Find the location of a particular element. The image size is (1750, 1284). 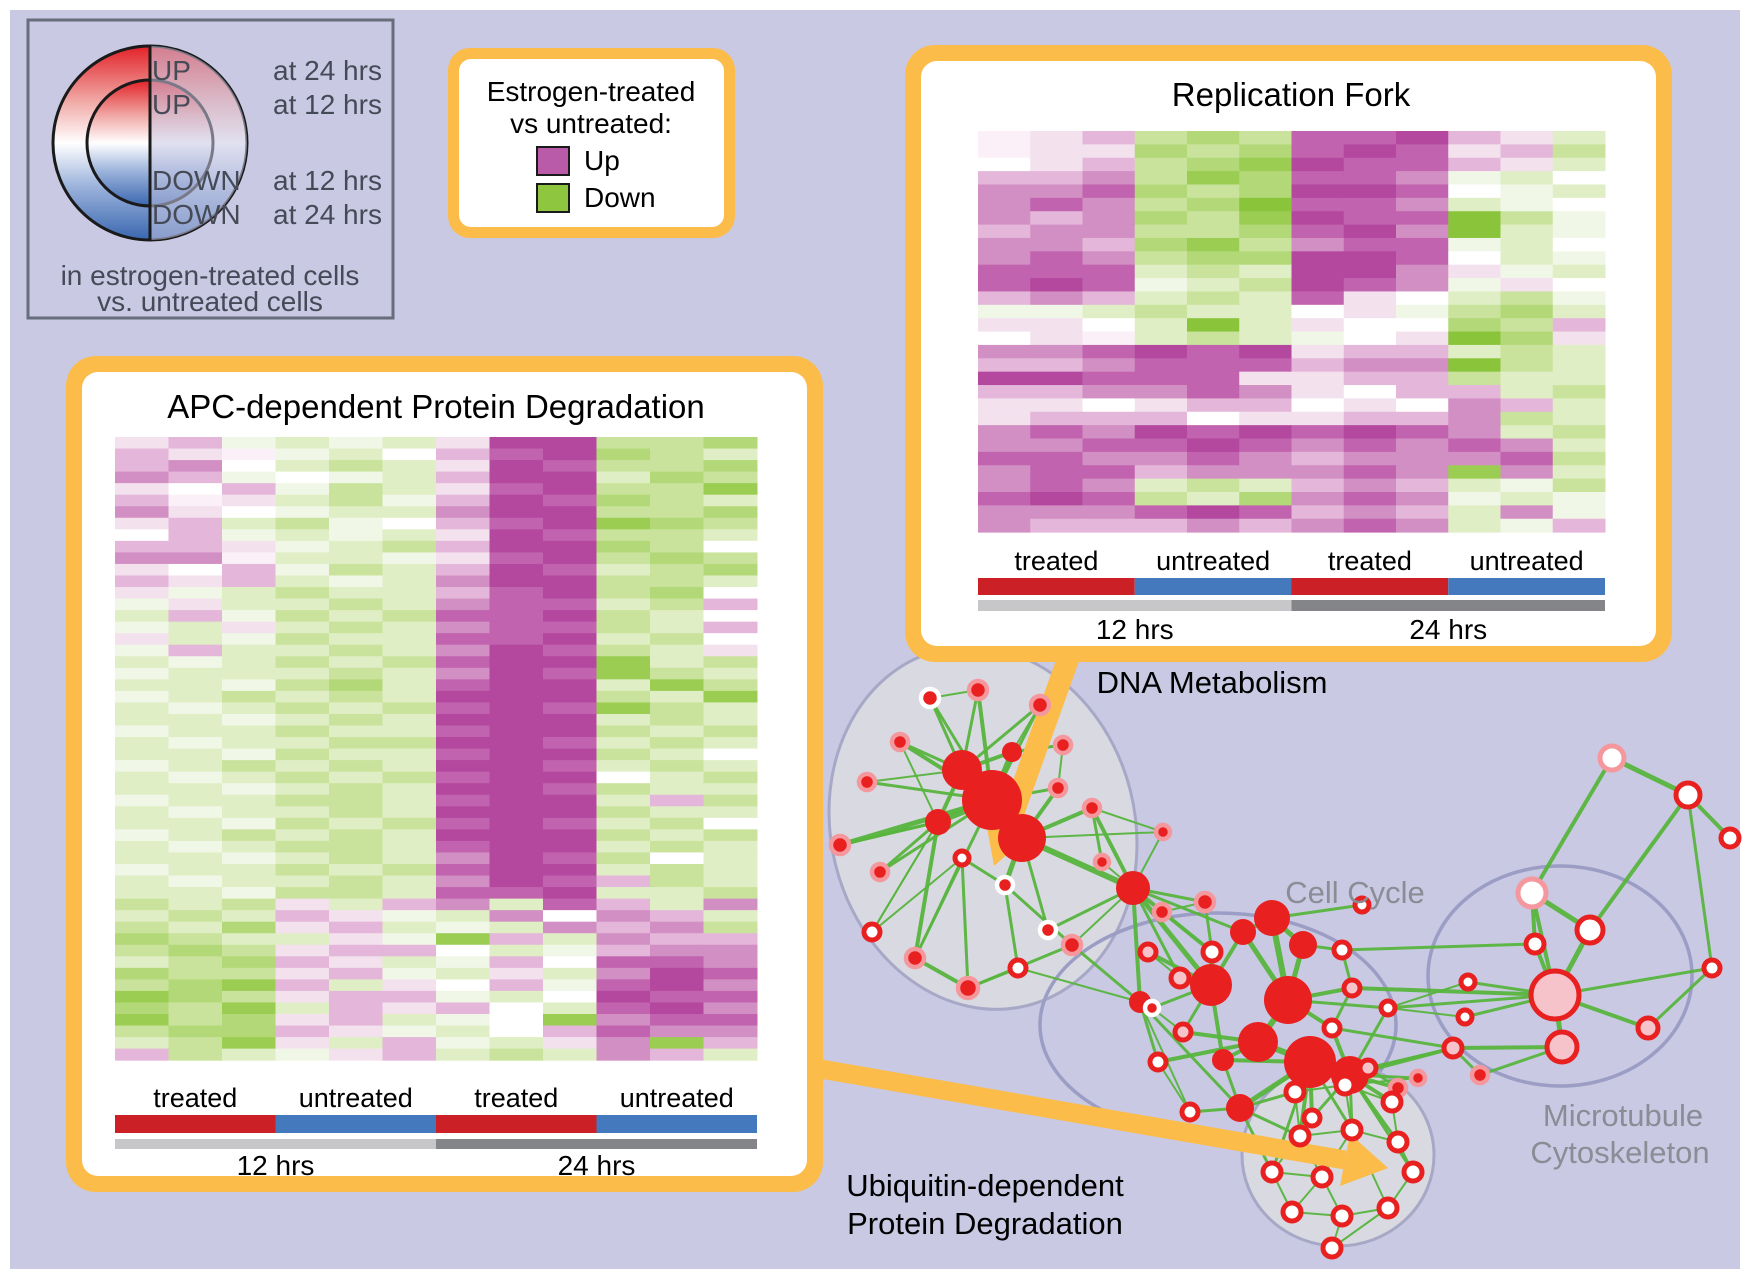

updown-legend-panel is located at coordinates (591, 143).